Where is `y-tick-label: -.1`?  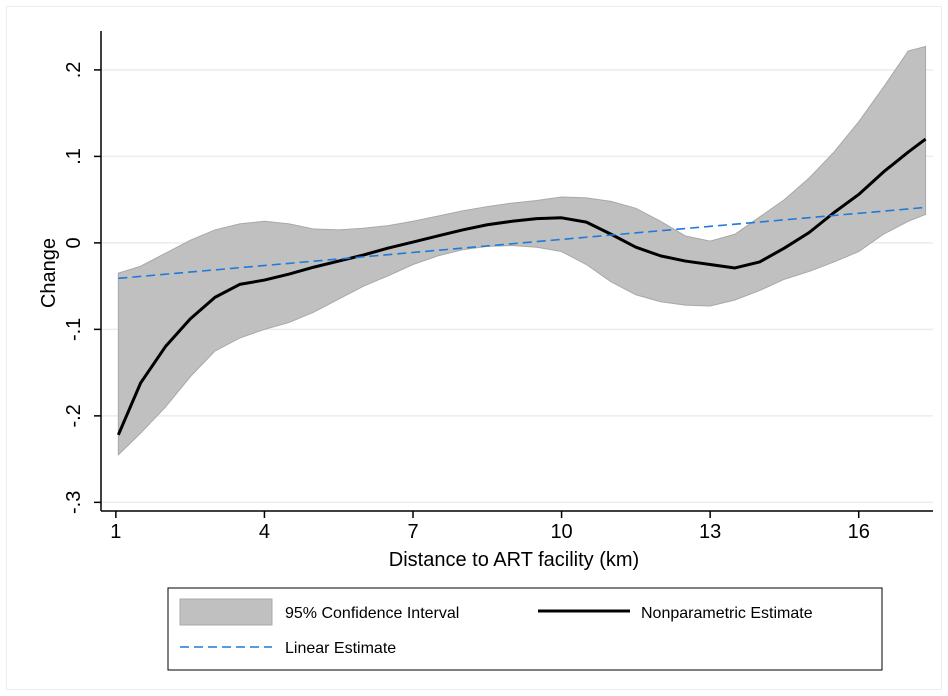 y-tick-label: -.1 is located at coordinates (74, 329).